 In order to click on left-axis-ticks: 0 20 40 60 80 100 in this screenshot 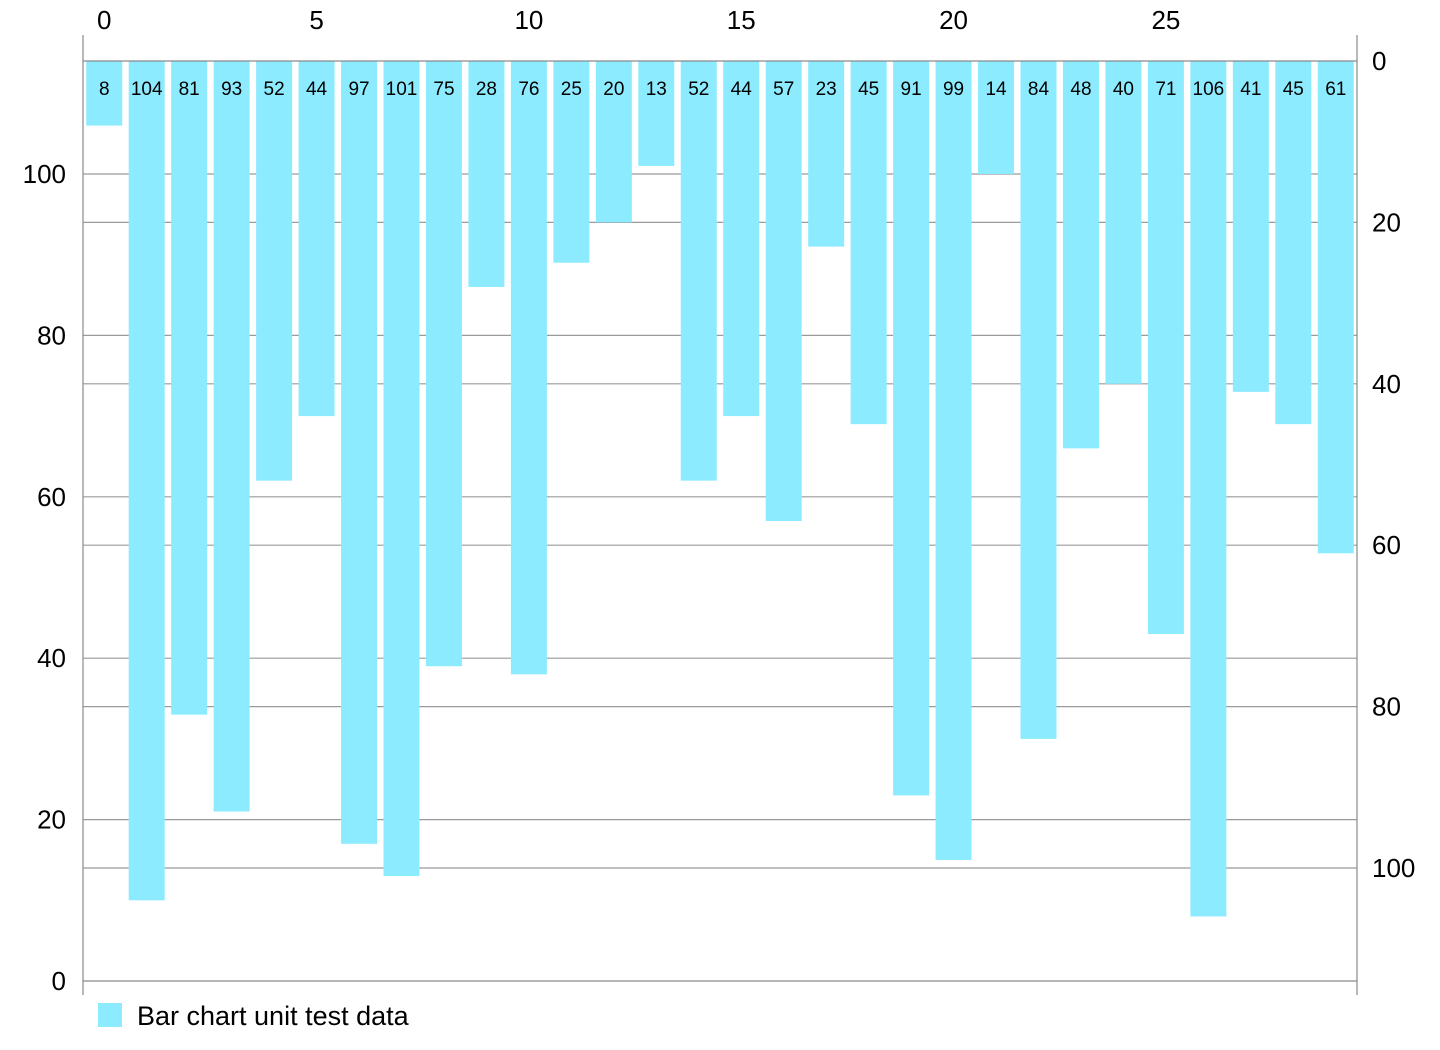, I will do `click(44, 577)`.